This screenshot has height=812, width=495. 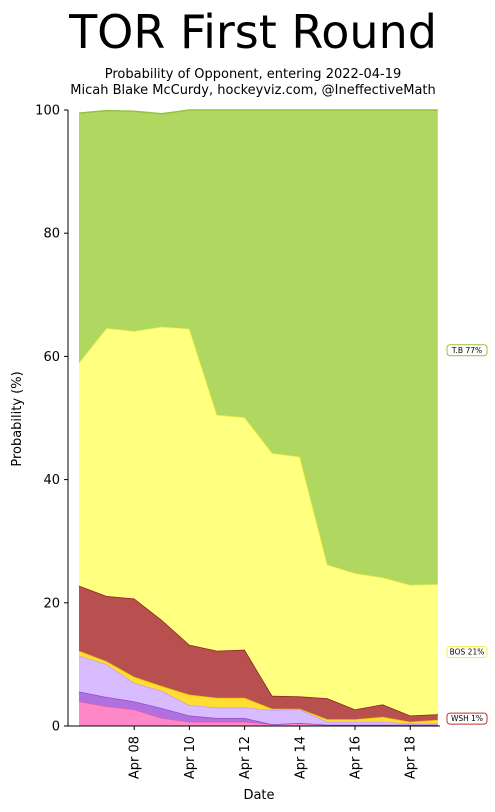 I want to click on x-tick-label: Apr 14, so click(x=300, y=757).